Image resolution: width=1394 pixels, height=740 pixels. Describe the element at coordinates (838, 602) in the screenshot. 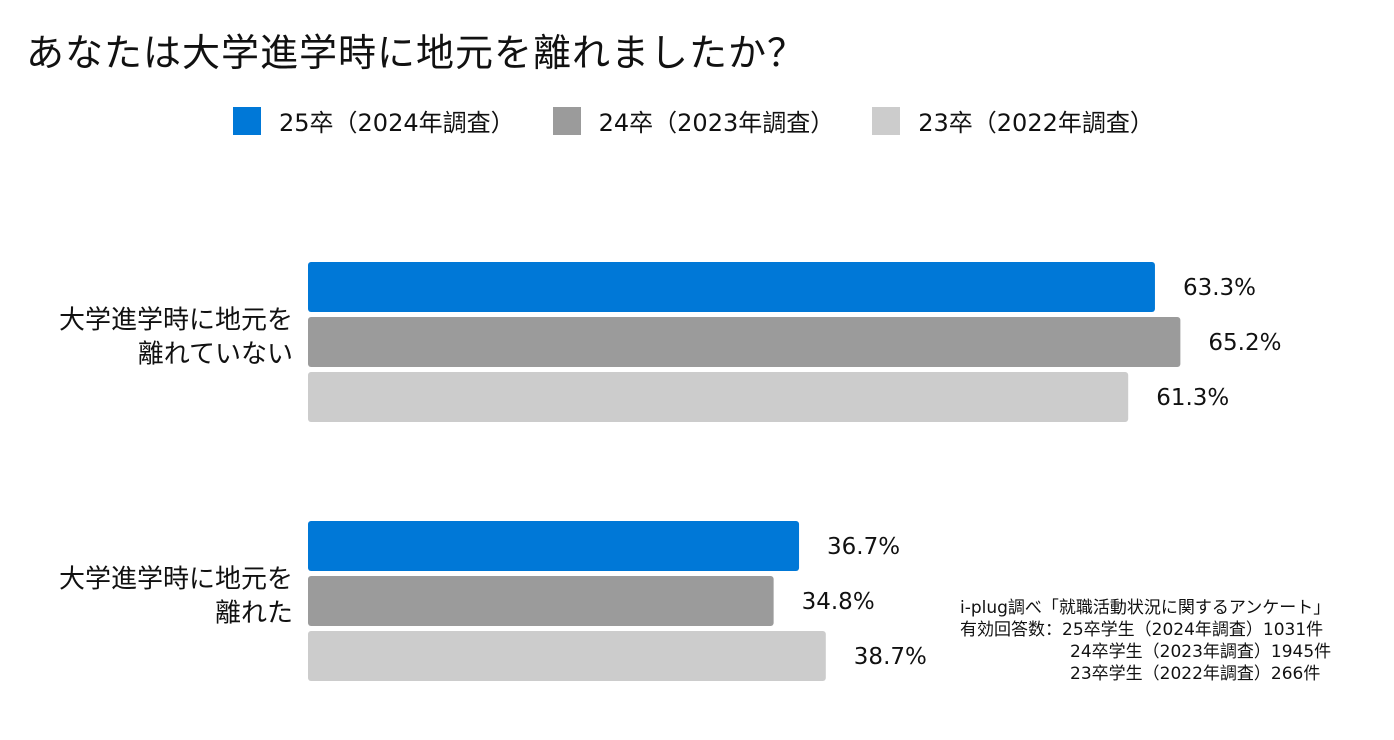

I see `data-label-1-1: 34.8%` at that location.